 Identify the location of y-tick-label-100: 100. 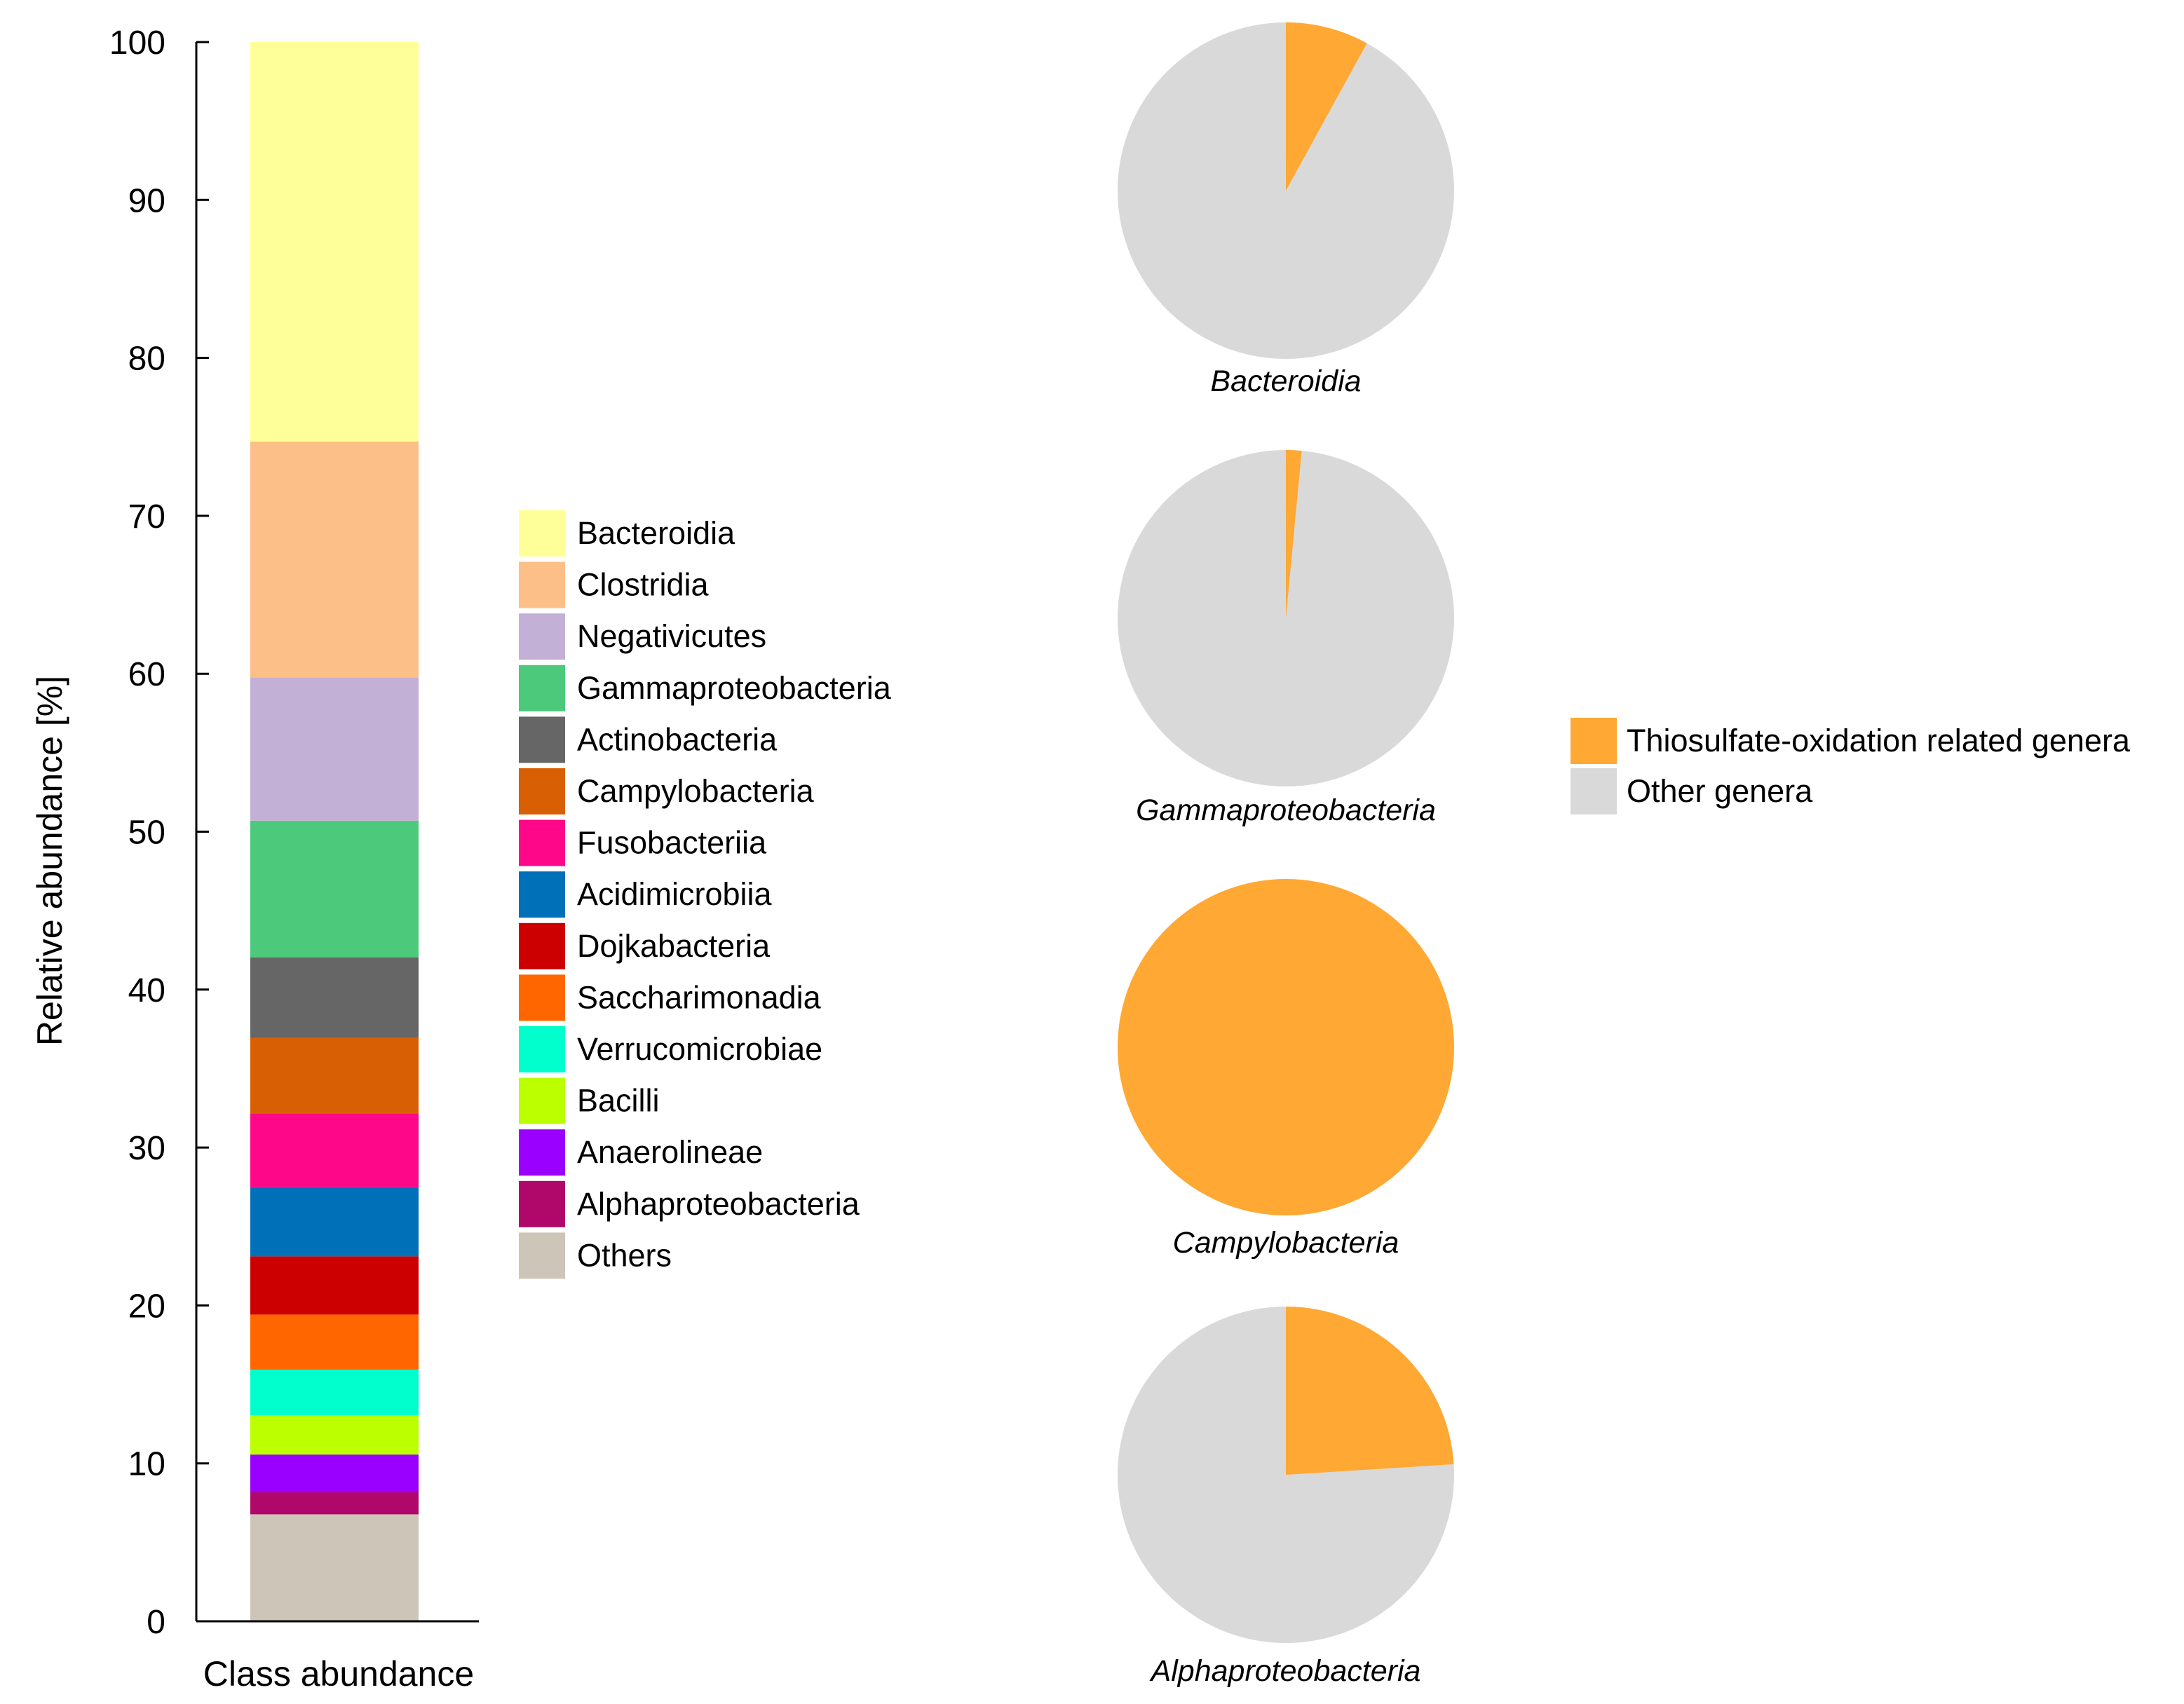
(137, 44).